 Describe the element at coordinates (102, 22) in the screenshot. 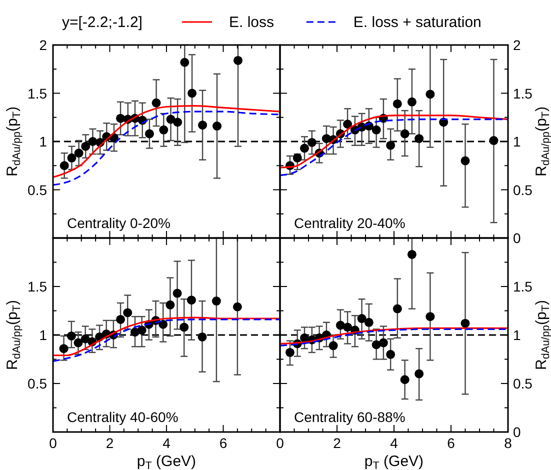

I see `legend-title: y=[-2.2;-1.2]` at that location.